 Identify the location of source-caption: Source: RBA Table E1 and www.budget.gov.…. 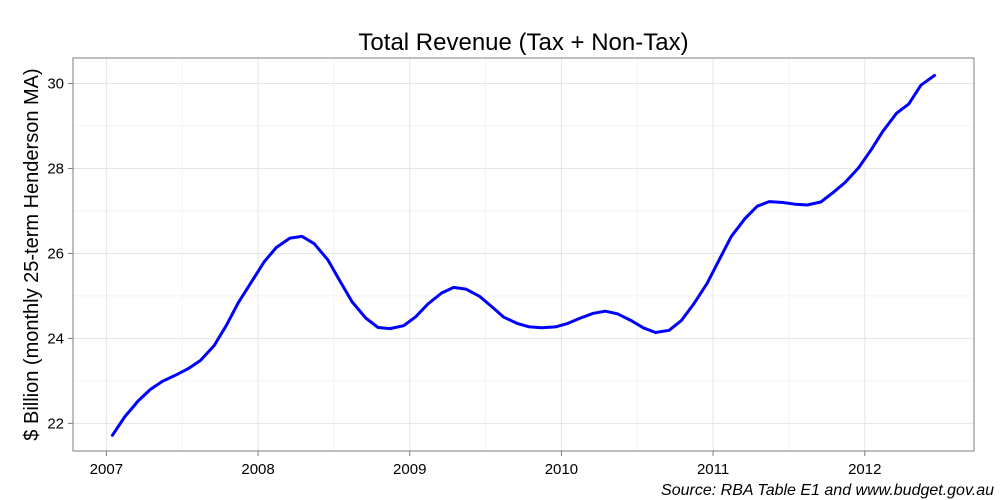
(827, 490).